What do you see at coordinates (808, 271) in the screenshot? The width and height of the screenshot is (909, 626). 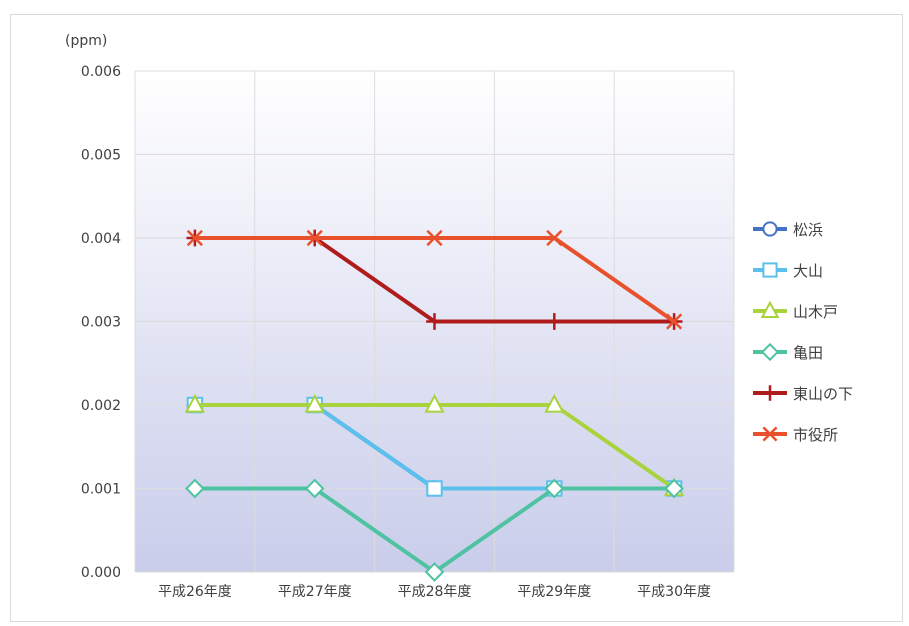 I see `legend-label: 大山` at bounding box center [808, 271].